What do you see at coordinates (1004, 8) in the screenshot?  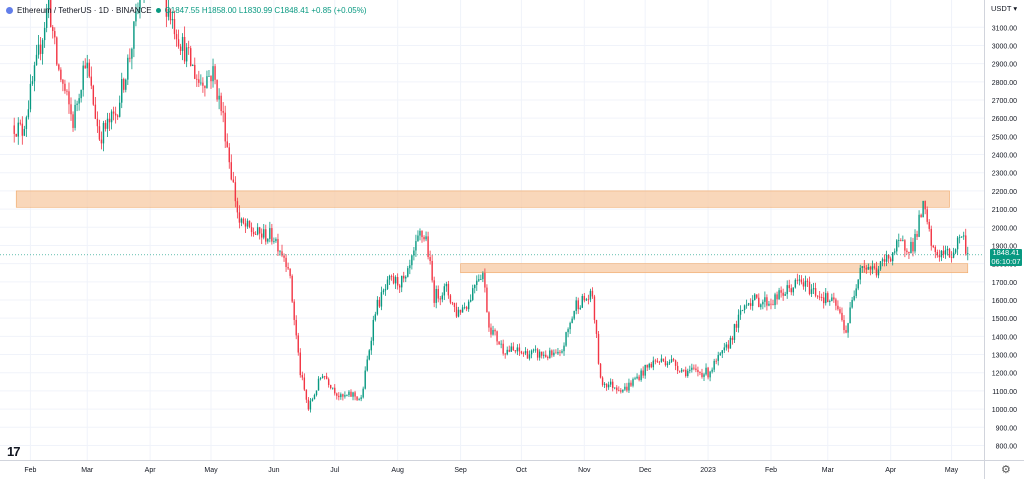 I see `currency-button: USDT ▾` at bounding box center [1004, 8].